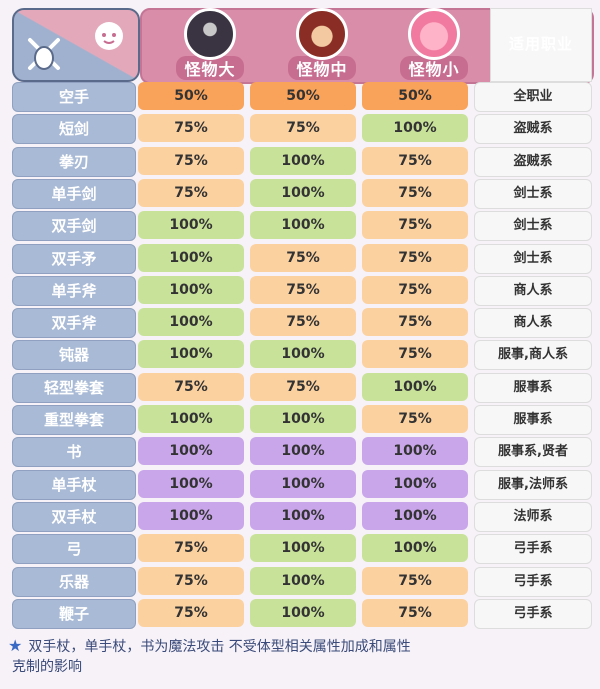 Image resolution: width=600 pixels, height=689 pixels. I want to click on table-row: 双手杖 100% 100% 100% 法师系, so click(301, 516).